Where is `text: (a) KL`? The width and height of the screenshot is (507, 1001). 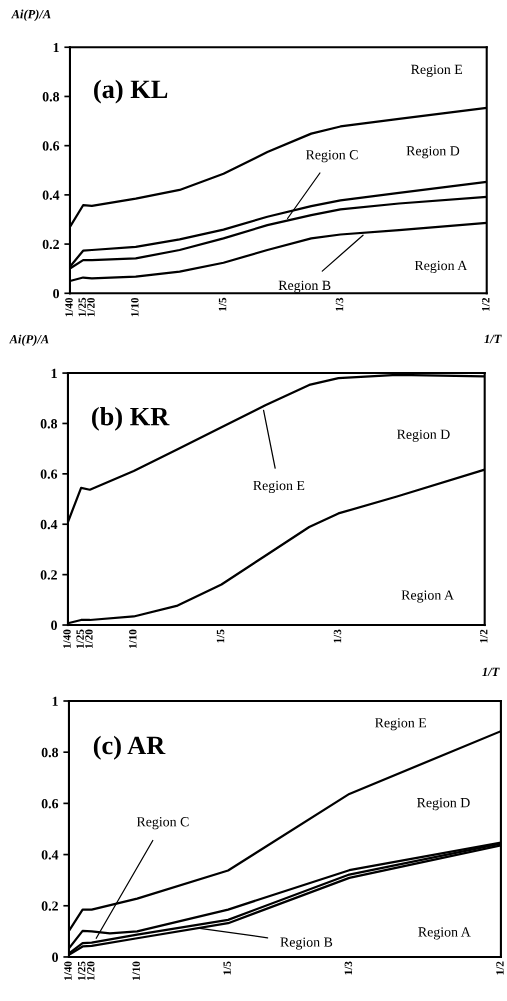 text: (a) KL is located at coordinates (131, 91).